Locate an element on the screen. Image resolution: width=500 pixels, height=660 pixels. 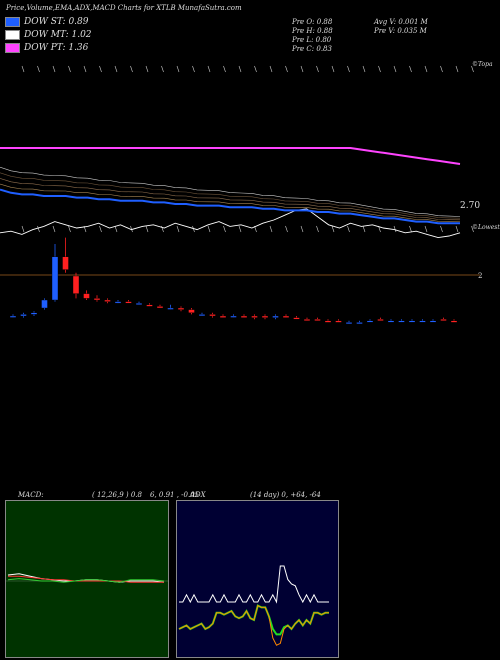
stat-close: Pre C: 0.83 is located at coordinates (312, 49).